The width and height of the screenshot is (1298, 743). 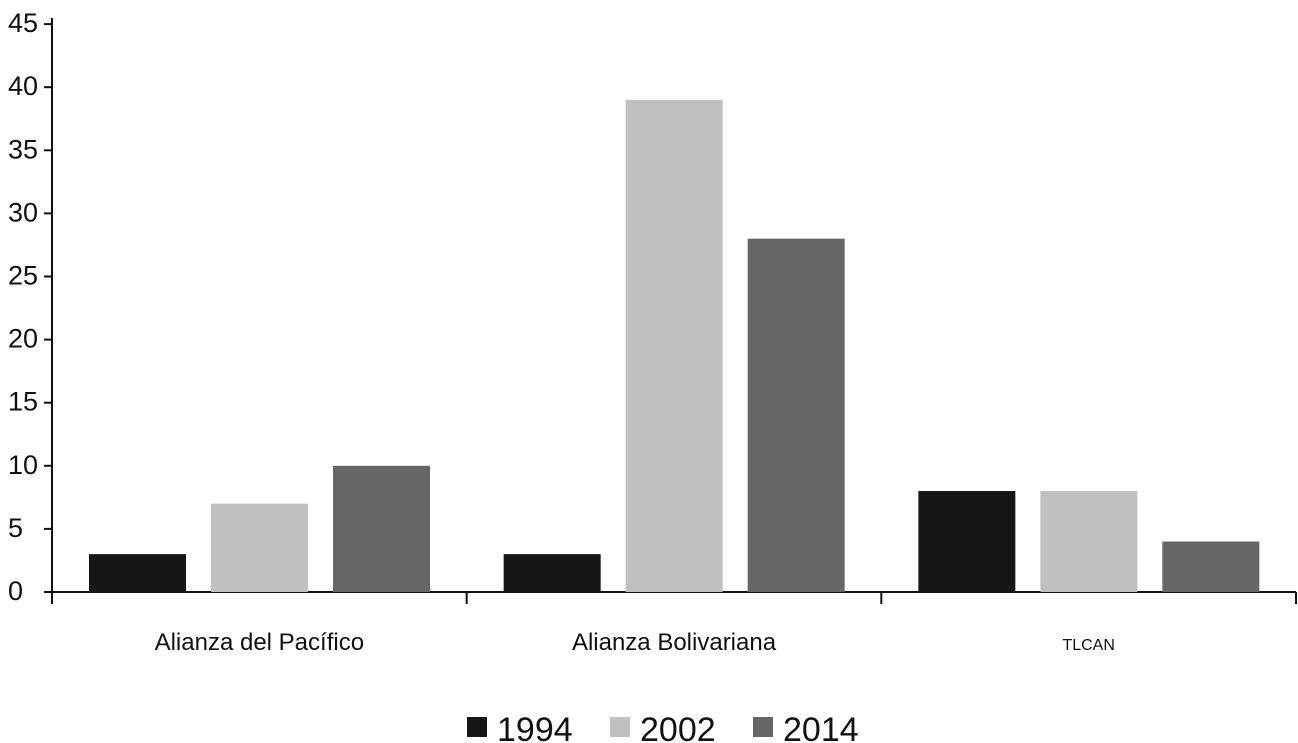 What do you see at coordinates (821, 727) in the screenshot?
I see `legend-label: 2014` at bounding box center [821, 727].